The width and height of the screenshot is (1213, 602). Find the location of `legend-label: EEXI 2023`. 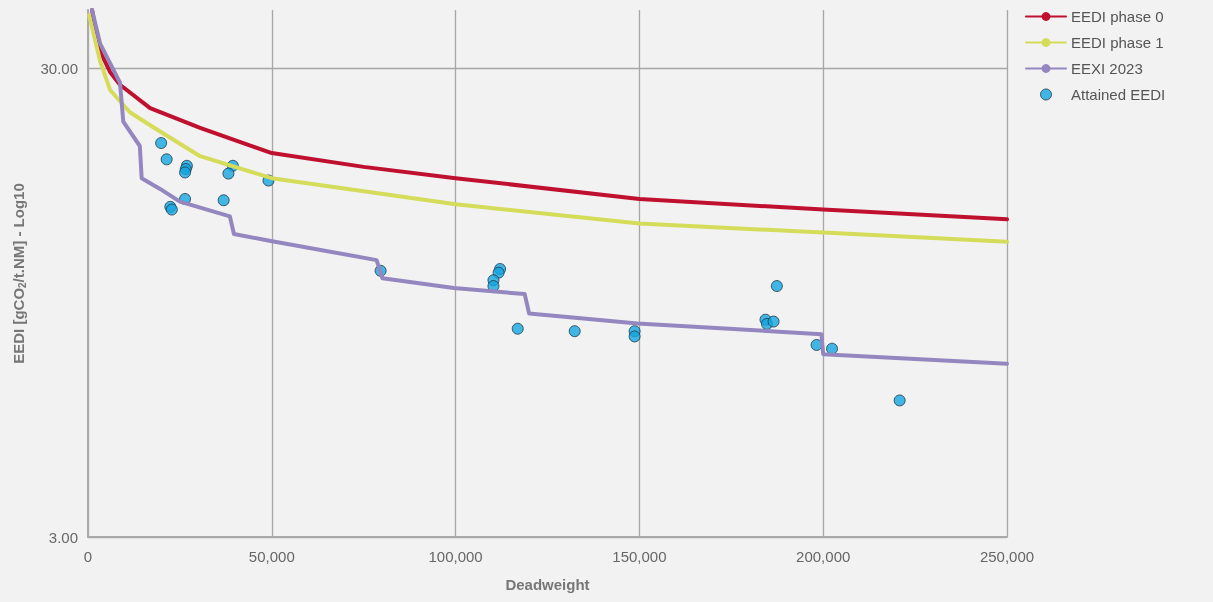

legend-label: EEXI 2023 is located at coordinates (1107, 68).